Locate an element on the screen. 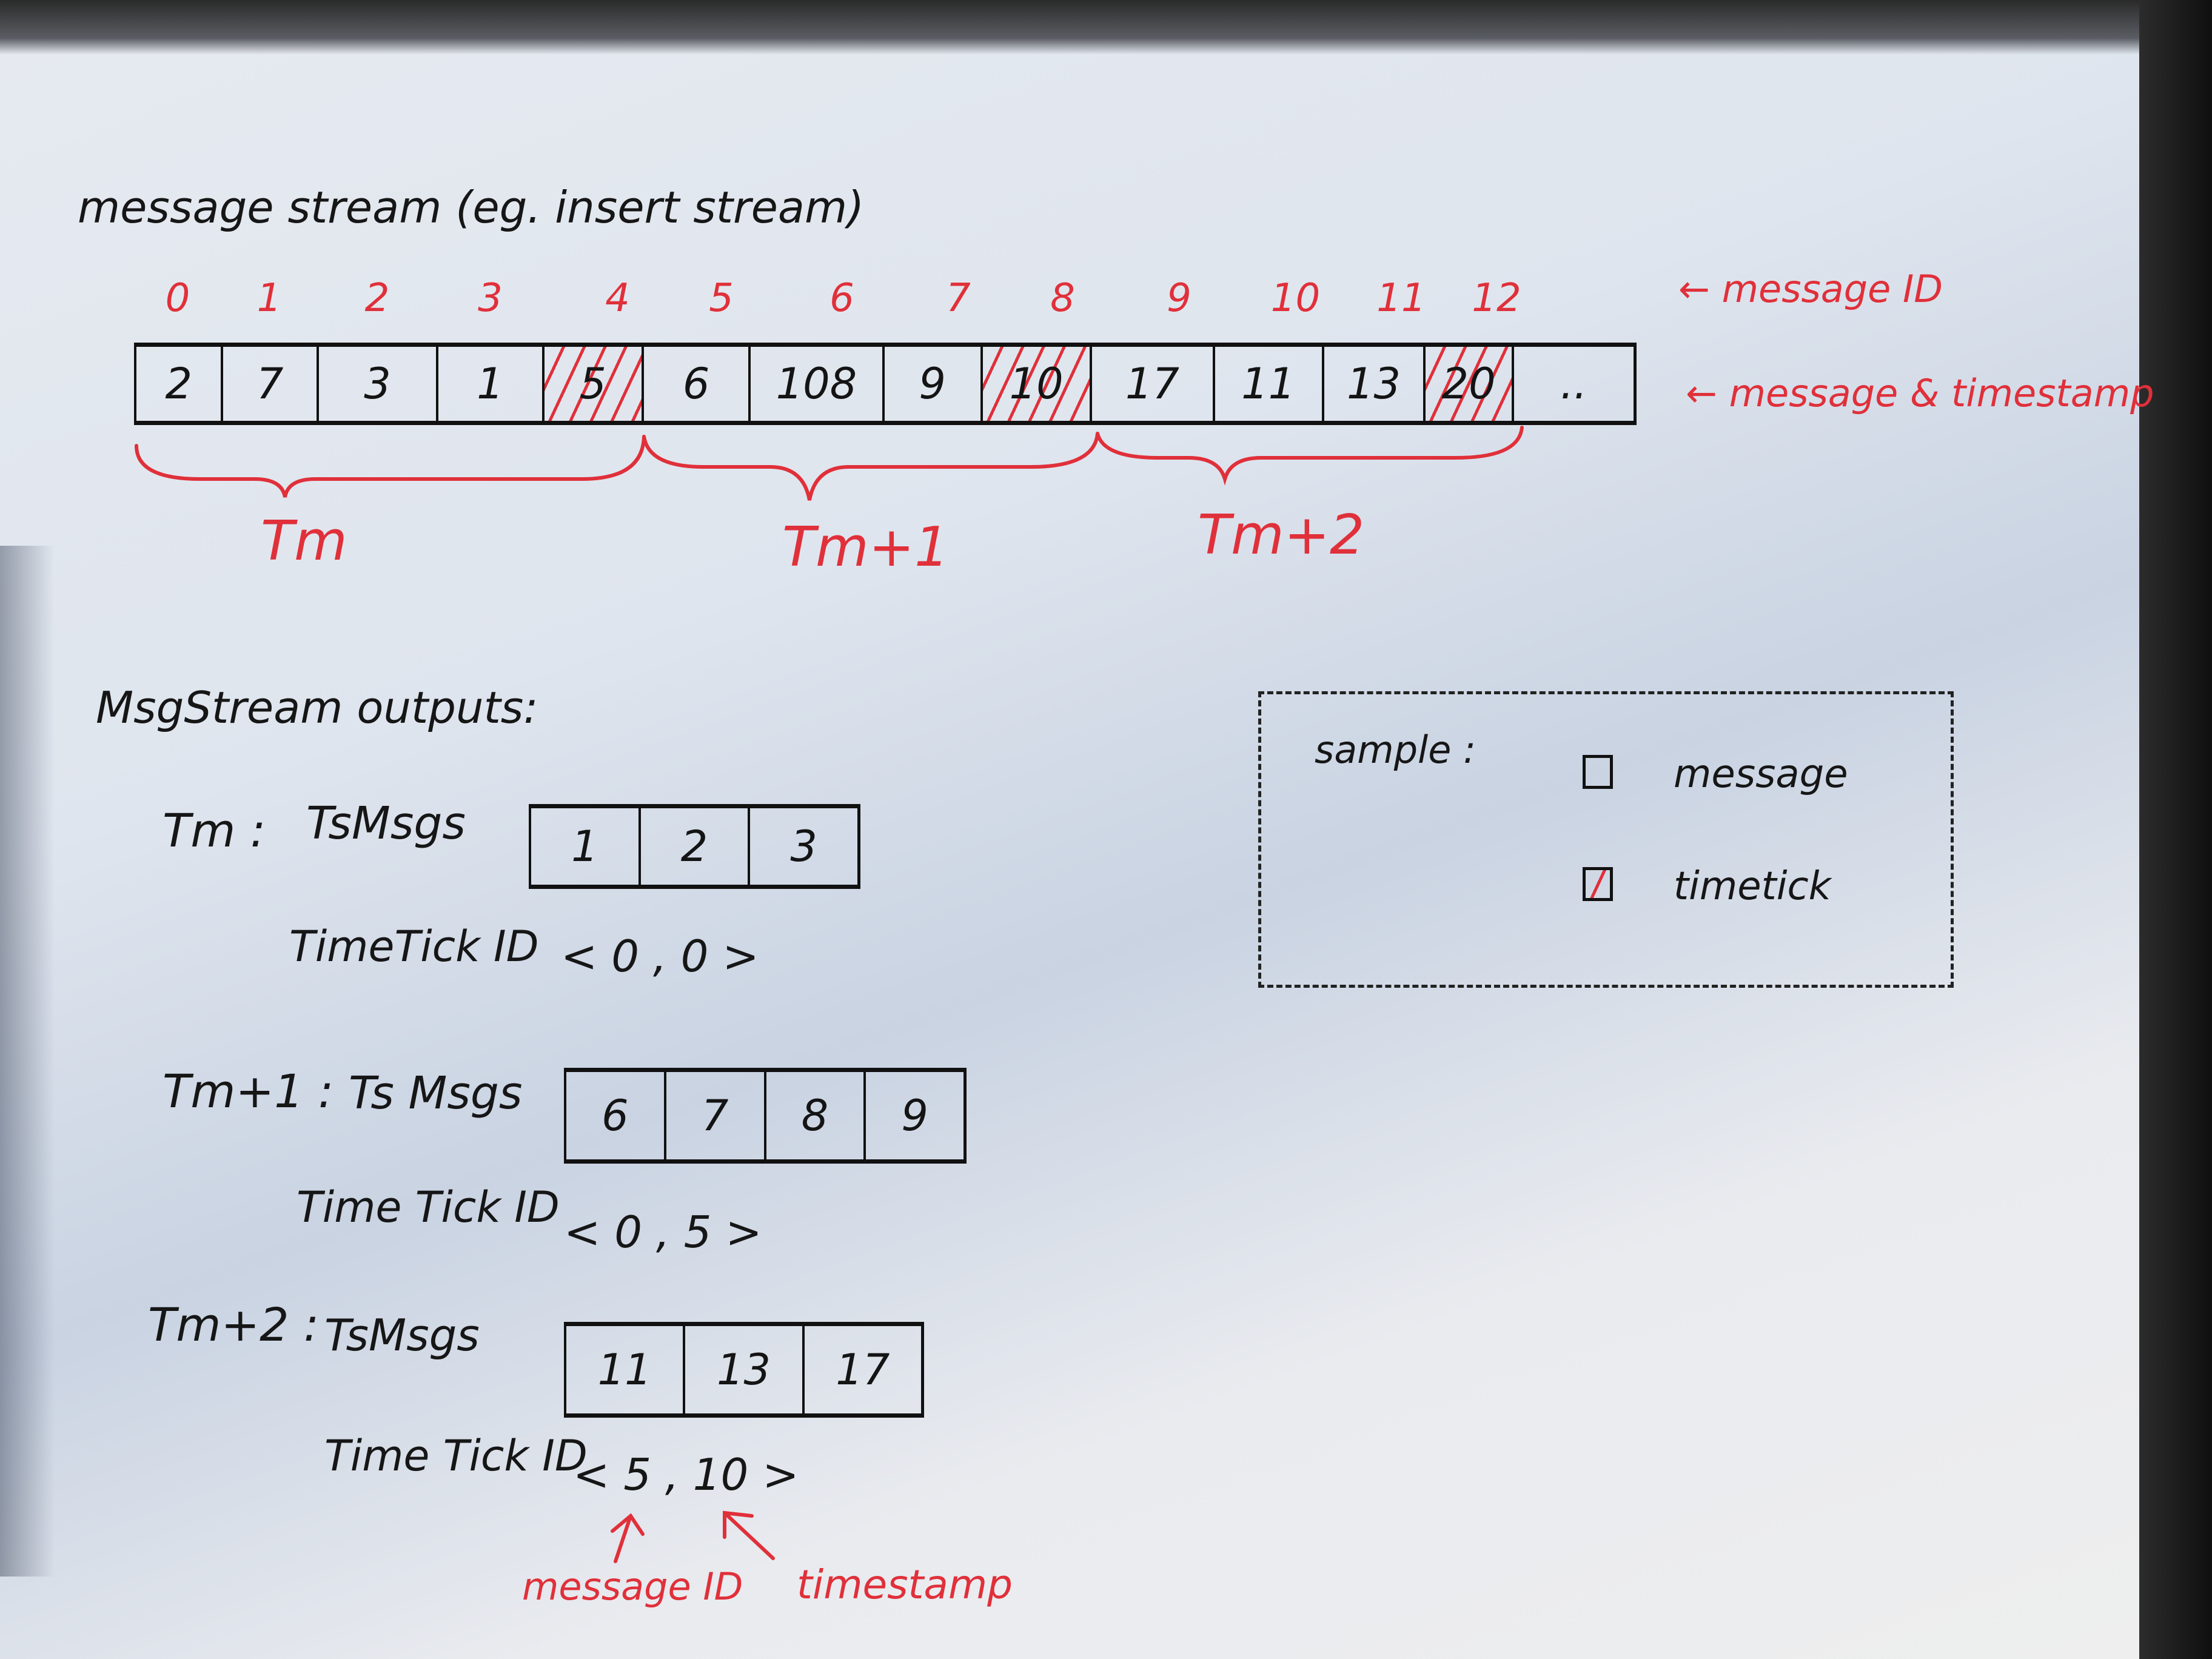 The image size is (2212, 1659). message-cell: 2 is located at coordinates (180, 384).